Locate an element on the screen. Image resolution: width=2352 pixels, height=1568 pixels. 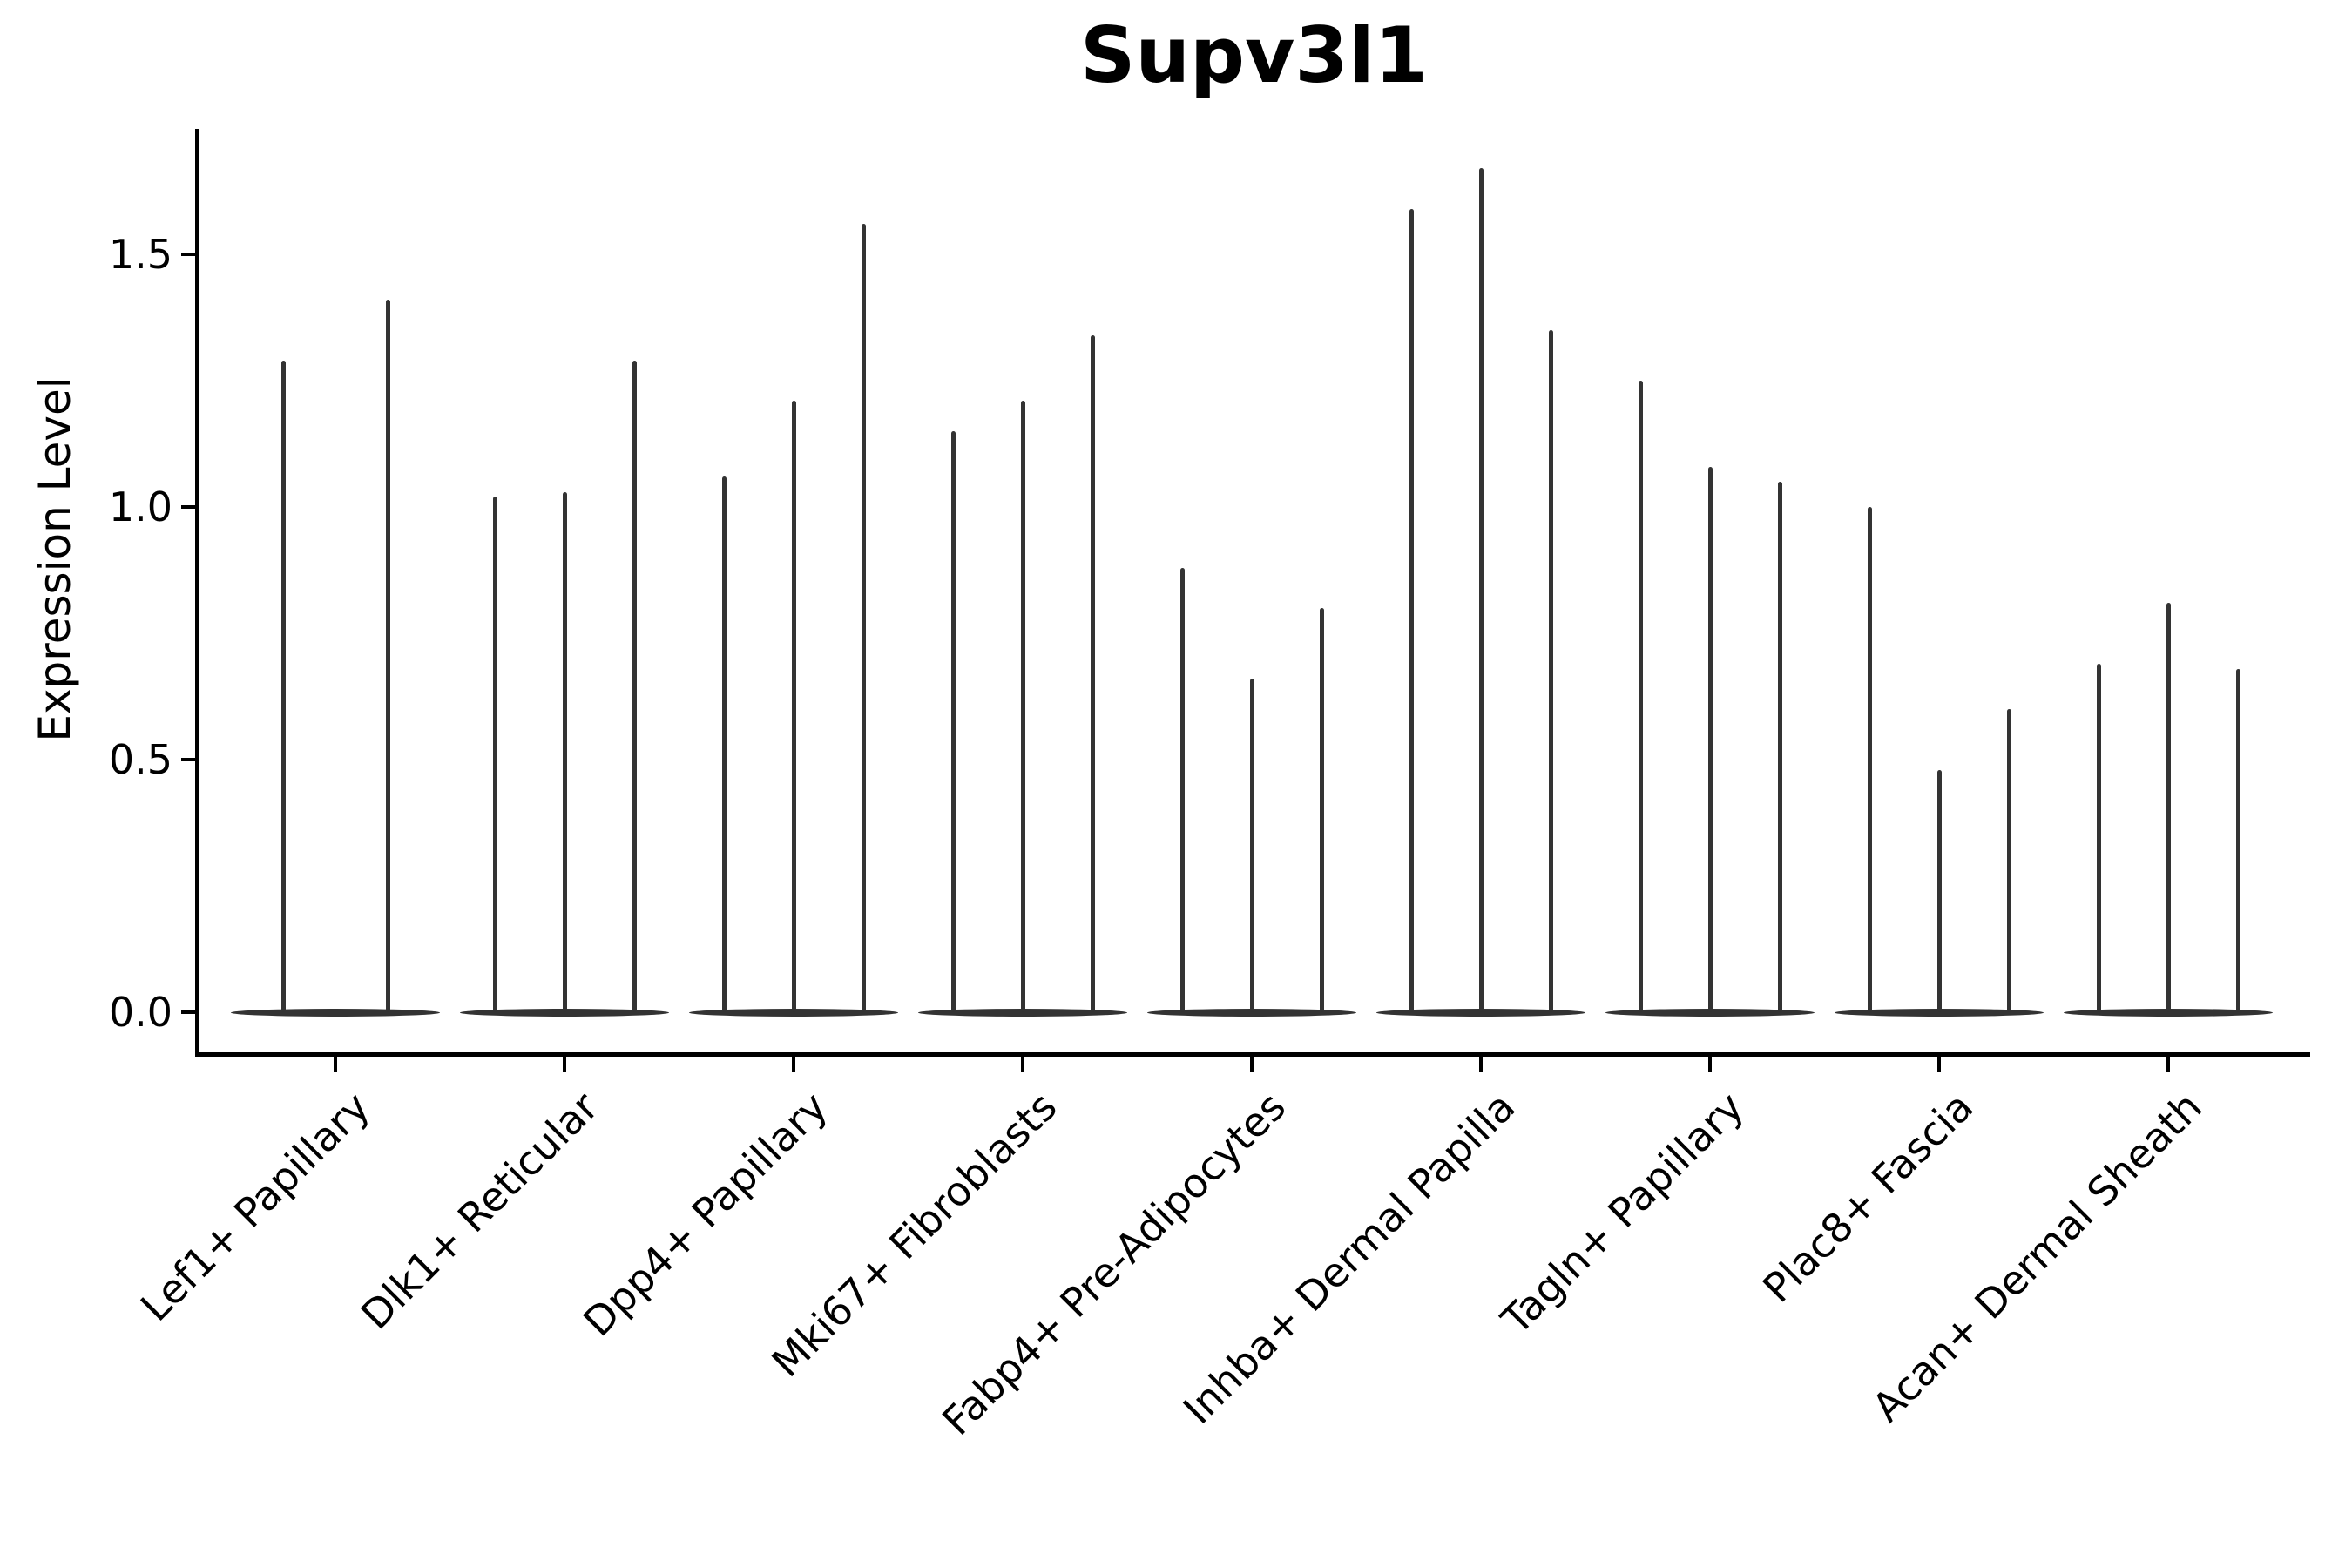
y-tick-label: 0.5 is located at coordinates (140, 759).